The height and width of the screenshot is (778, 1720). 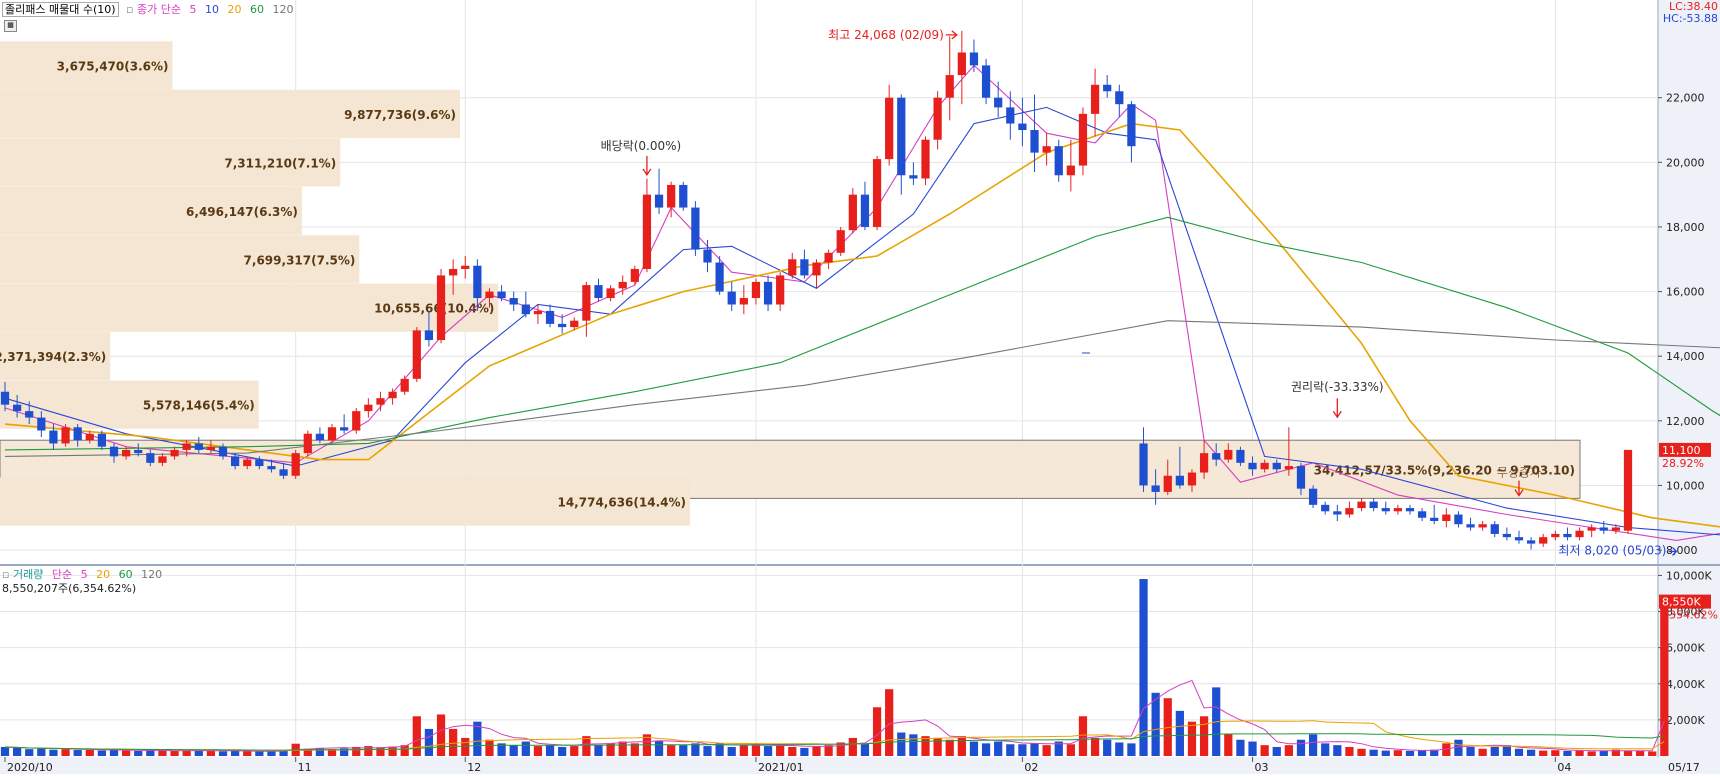 I want to click on grid-toggle-icon: ▦, so click(x=10, y=26).